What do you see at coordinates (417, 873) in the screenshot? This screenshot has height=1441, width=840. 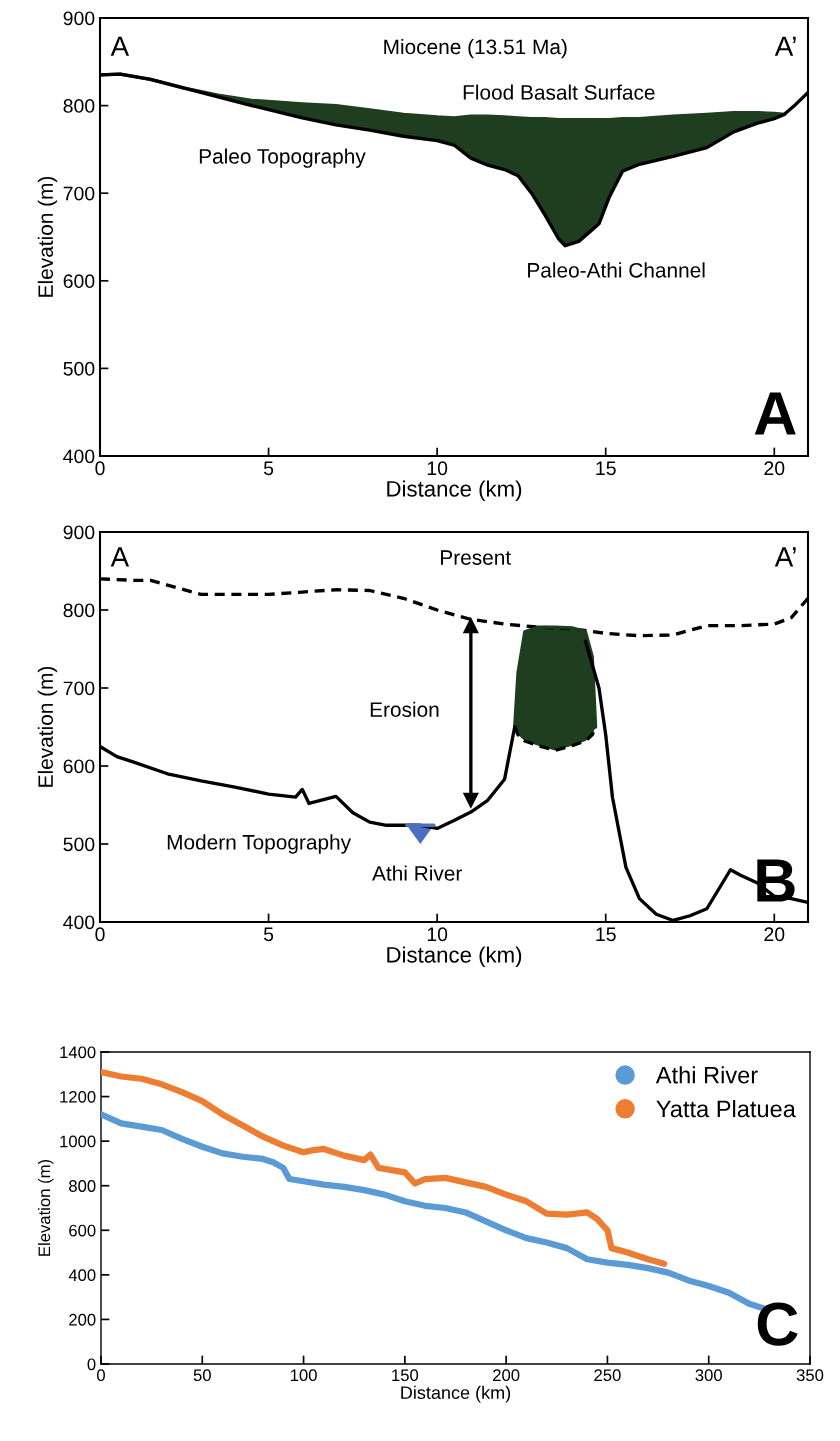 I see `annotation: Athi River` at bounding box center [417, 873].